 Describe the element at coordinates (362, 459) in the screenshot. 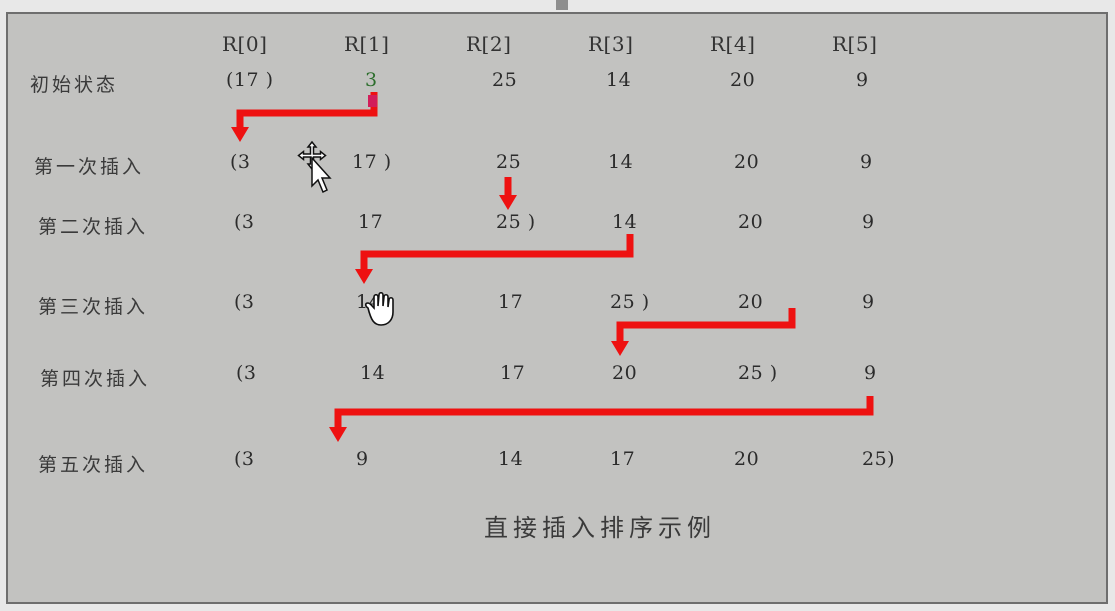

I see `cell-r5-c1: 9` at that location.